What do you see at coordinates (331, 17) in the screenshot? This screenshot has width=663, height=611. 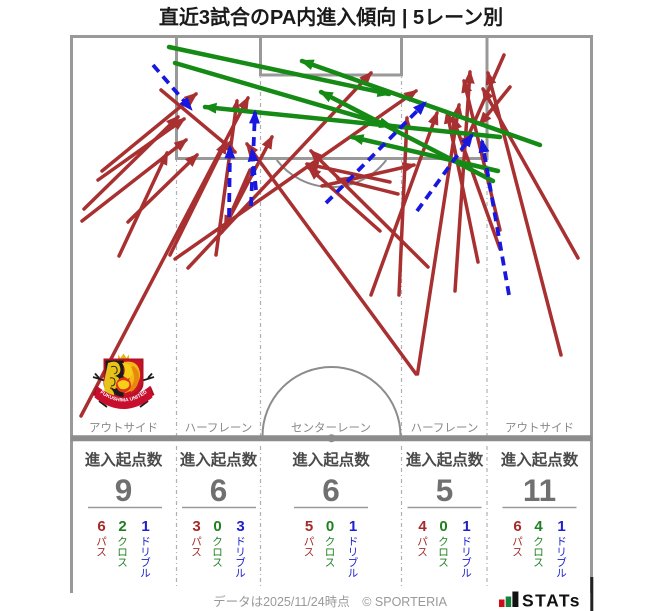 I see `svg-text: 直近3試合のPA内進入傾向 | 5レーン別` at bounding box center [331, 17].